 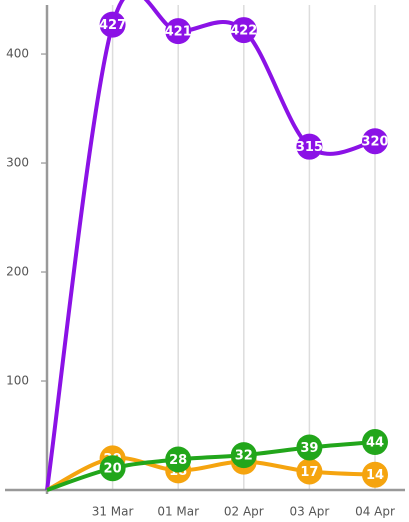 I want to click on data-label: 421, so click(x=178, y=32).